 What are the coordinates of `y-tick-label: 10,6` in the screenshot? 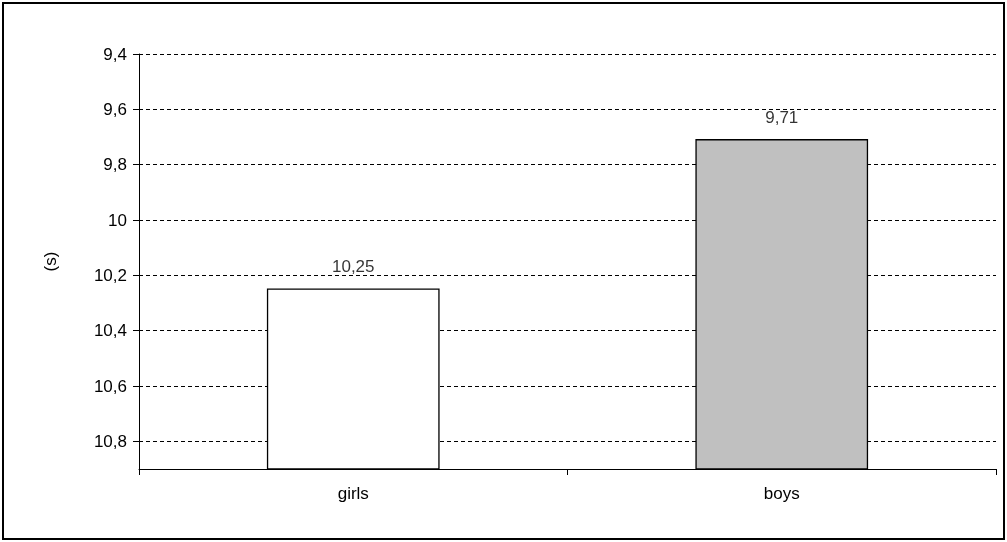 It's located at (110, 386).